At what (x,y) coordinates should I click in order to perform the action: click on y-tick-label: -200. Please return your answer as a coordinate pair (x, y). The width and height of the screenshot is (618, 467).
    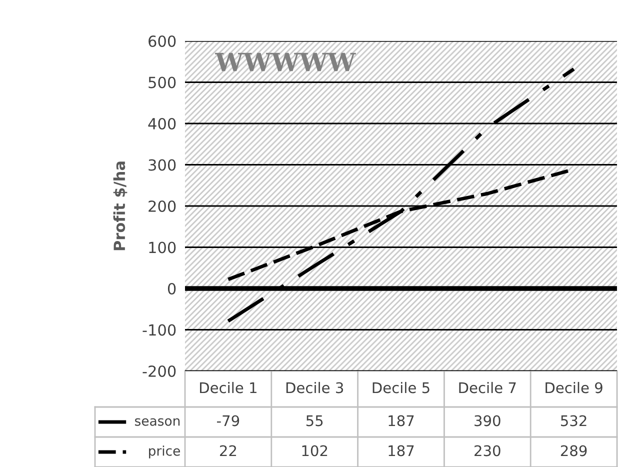
    Looking at the image, I should click on (159, 371).